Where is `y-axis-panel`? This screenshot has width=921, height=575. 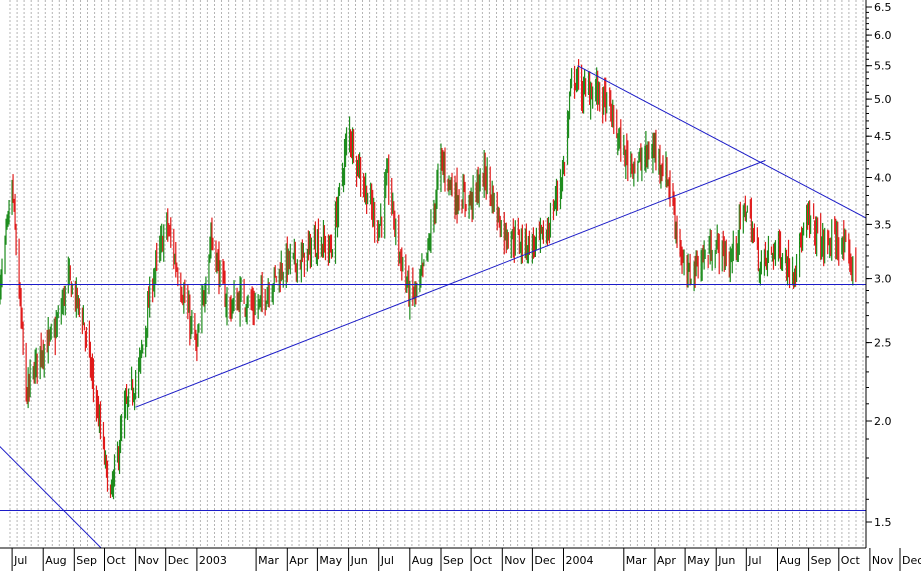
y-axis-panel is located at coordinates (893, 285).